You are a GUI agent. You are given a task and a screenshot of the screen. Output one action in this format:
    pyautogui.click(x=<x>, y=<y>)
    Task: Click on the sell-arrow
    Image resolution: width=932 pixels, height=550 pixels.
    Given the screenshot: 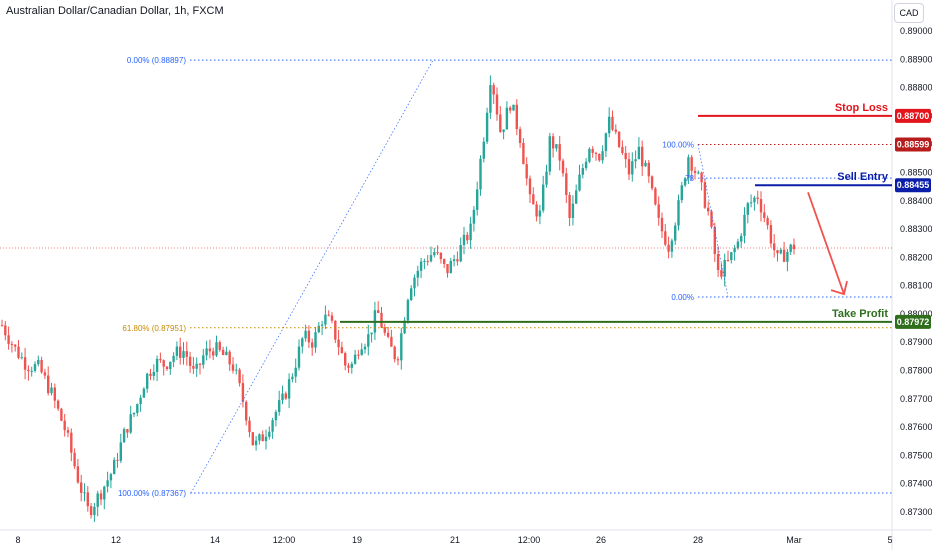 What is the action you would take?
    pyautogui.click(x=826, y=243)
    